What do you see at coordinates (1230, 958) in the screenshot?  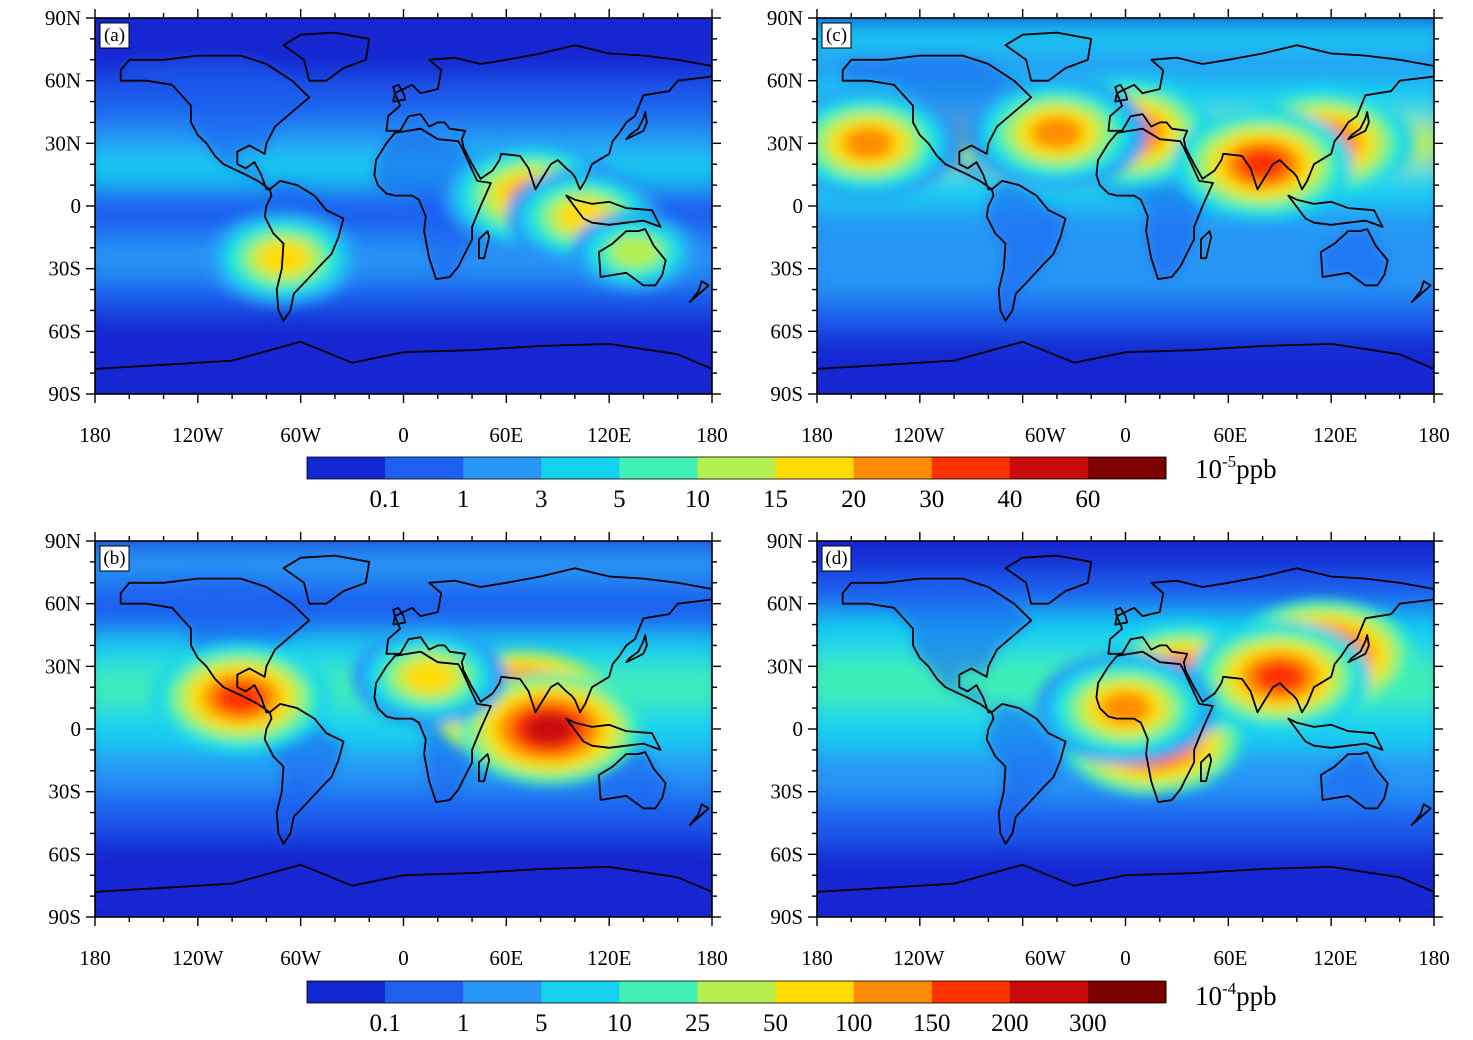 I see `lon-tick-label: 60E` at bounding box center [1230, 958].